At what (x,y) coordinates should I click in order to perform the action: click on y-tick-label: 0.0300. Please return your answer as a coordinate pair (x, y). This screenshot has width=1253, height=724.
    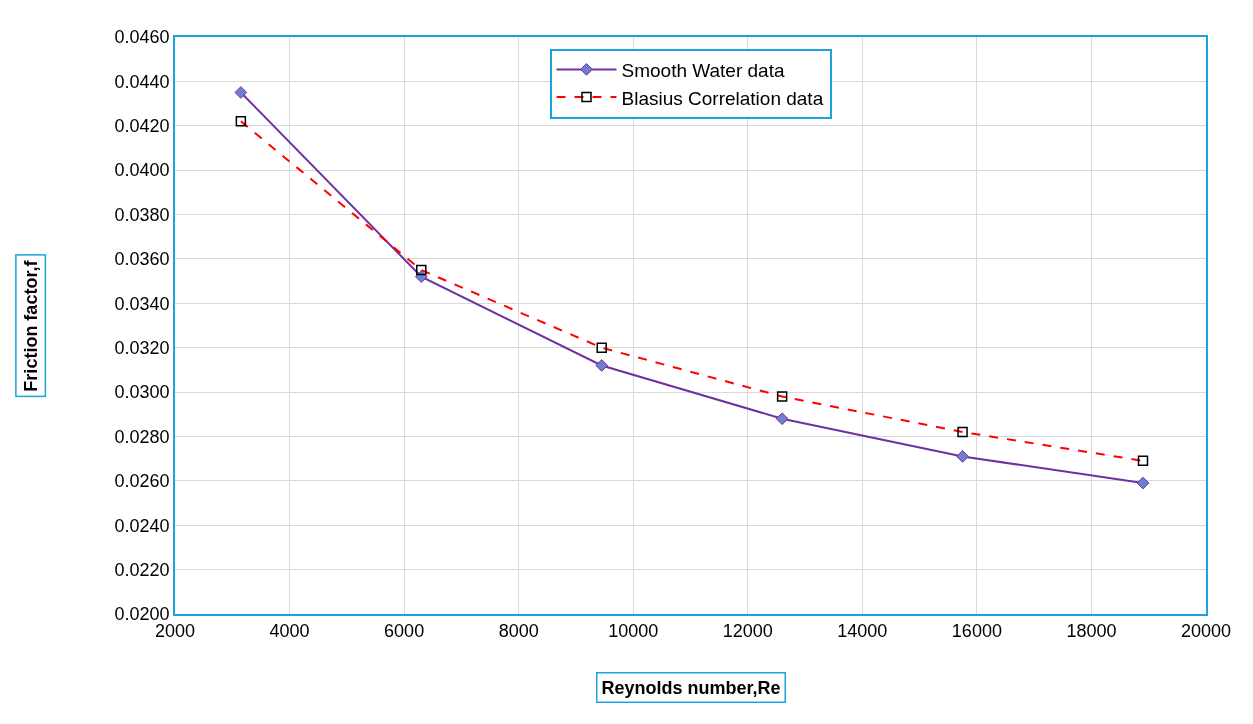
    Looking at the image, I should click on (142, 392).